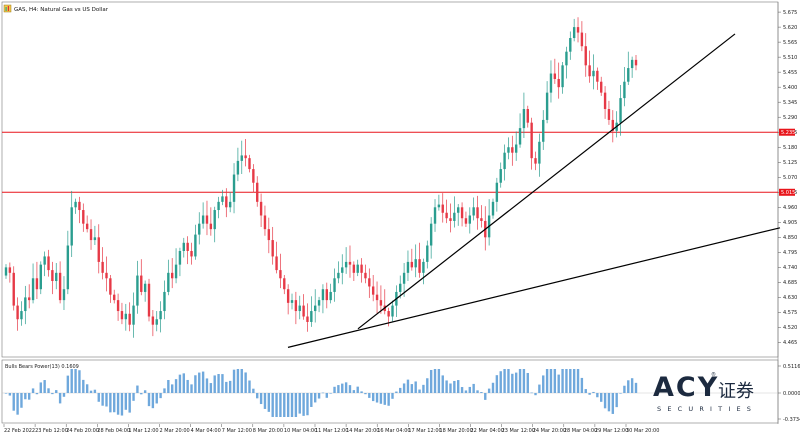 Image resolution: width=800 pixels, height=442 pixels. I want to click on price-tick-label: 5.180, so click(790, 148).